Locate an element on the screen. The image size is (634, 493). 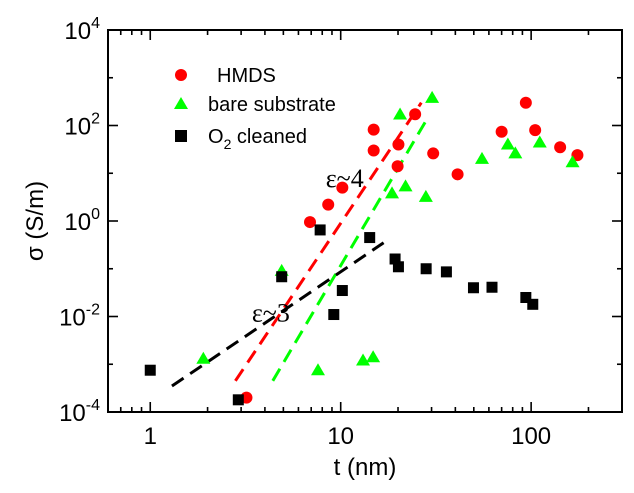
legend-label-o2-rest: cleaned is located at coordinates (269, 137).